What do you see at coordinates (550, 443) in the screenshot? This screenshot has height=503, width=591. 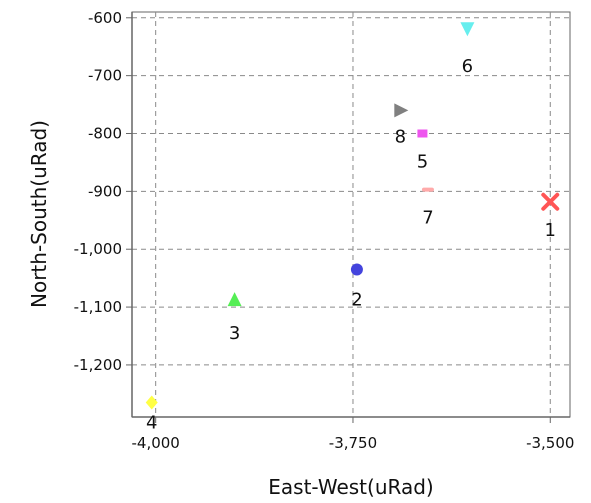 I see `x-tick-label-2: -3,500` at bounding box center [550, 443].